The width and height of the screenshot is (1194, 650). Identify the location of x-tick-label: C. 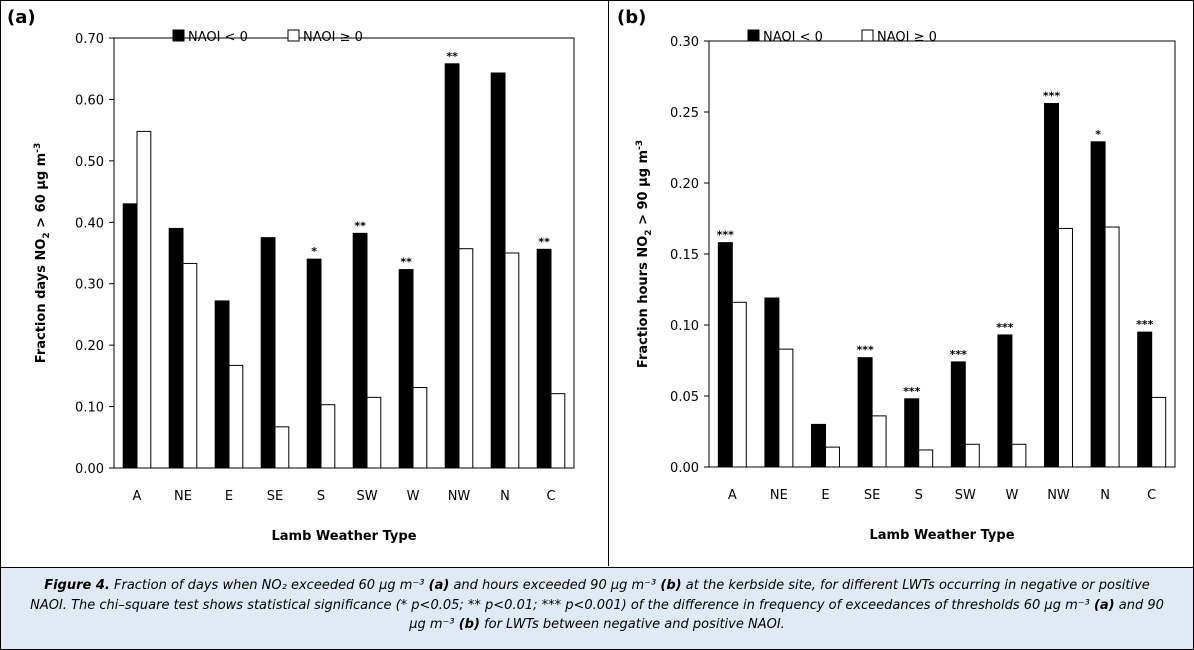
(550, 496).